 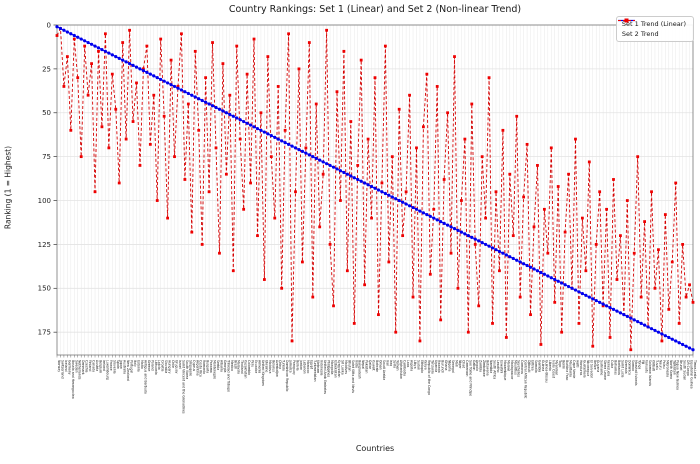 What do you see at coordinates (512, 370) in the screenshot?
I see `x-tick-label: Madagascar` at bounding box center [512, 370].